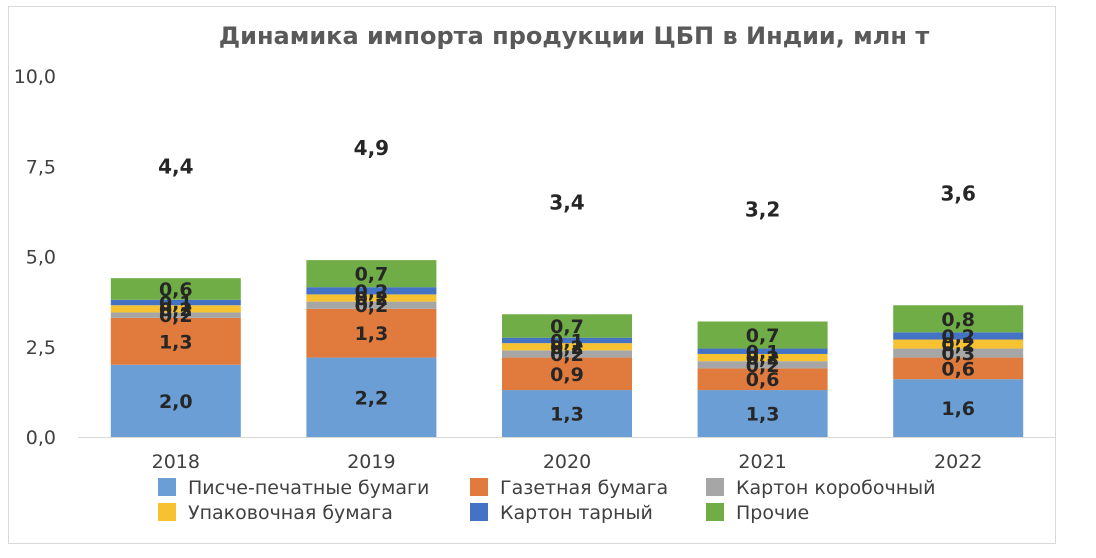  I want to click on legend-label: Газетная бумага, so click(584, 488).